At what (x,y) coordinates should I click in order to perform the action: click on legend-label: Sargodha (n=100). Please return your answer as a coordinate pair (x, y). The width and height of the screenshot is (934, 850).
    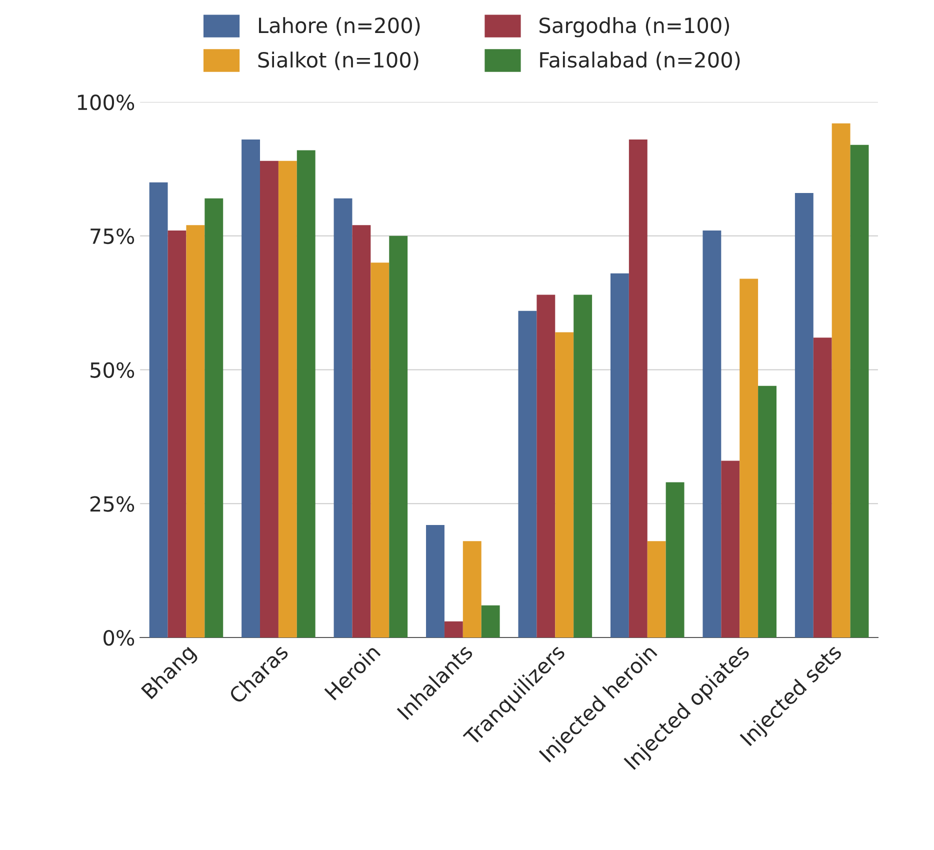
    Looking at the image, I should click on (635, 27).